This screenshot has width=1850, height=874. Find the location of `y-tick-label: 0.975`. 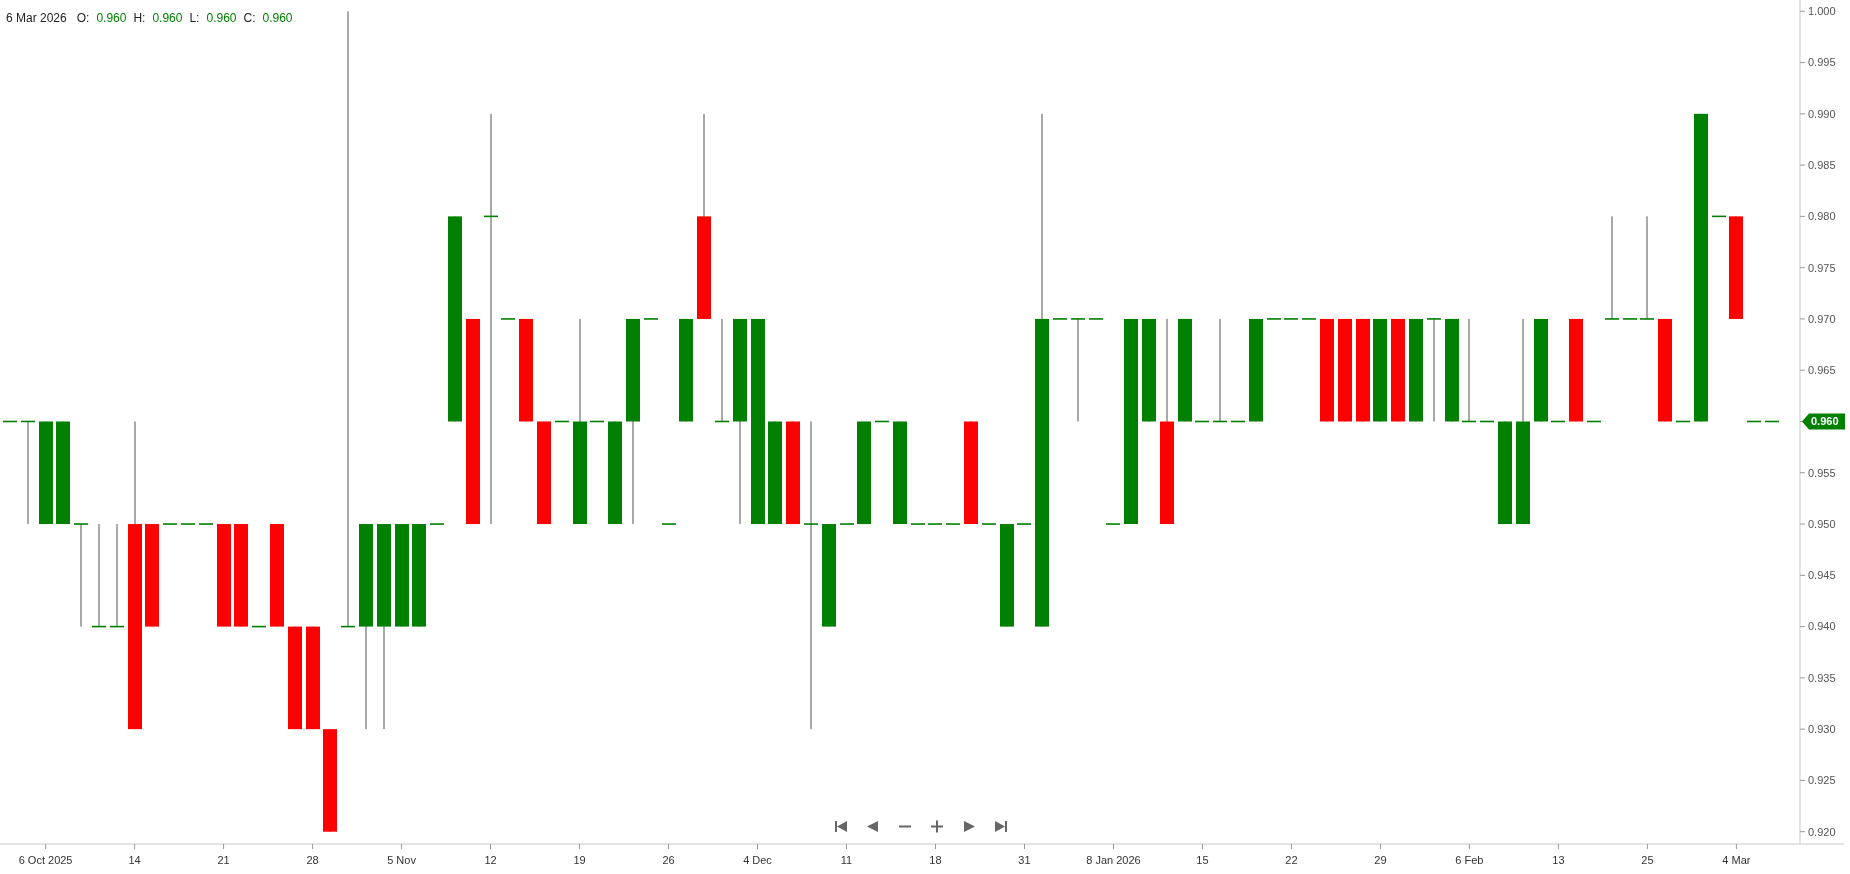

y-tick-label: 0.975 is located at coordinates (1822, 267).